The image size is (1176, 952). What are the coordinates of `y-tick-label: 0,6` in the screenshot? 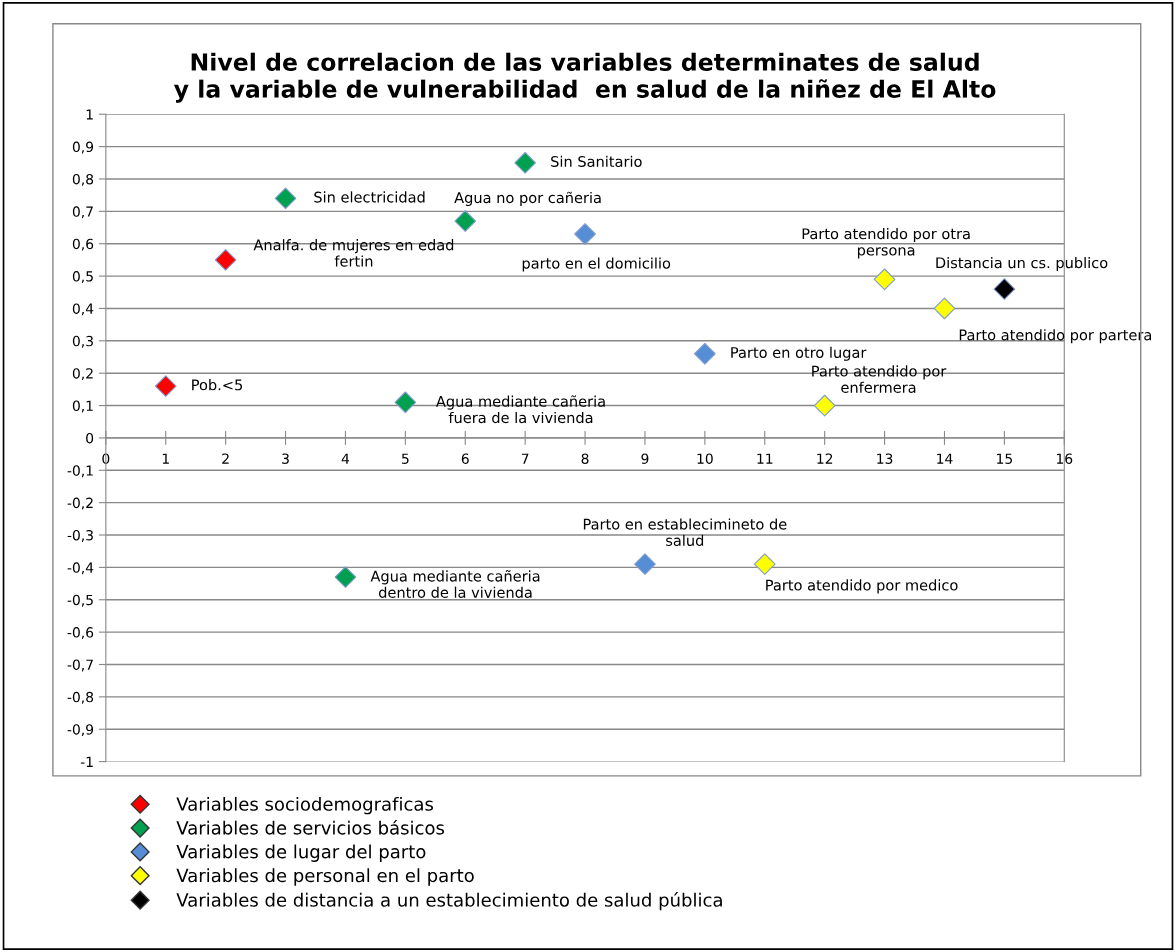 It's located at (83, 244).